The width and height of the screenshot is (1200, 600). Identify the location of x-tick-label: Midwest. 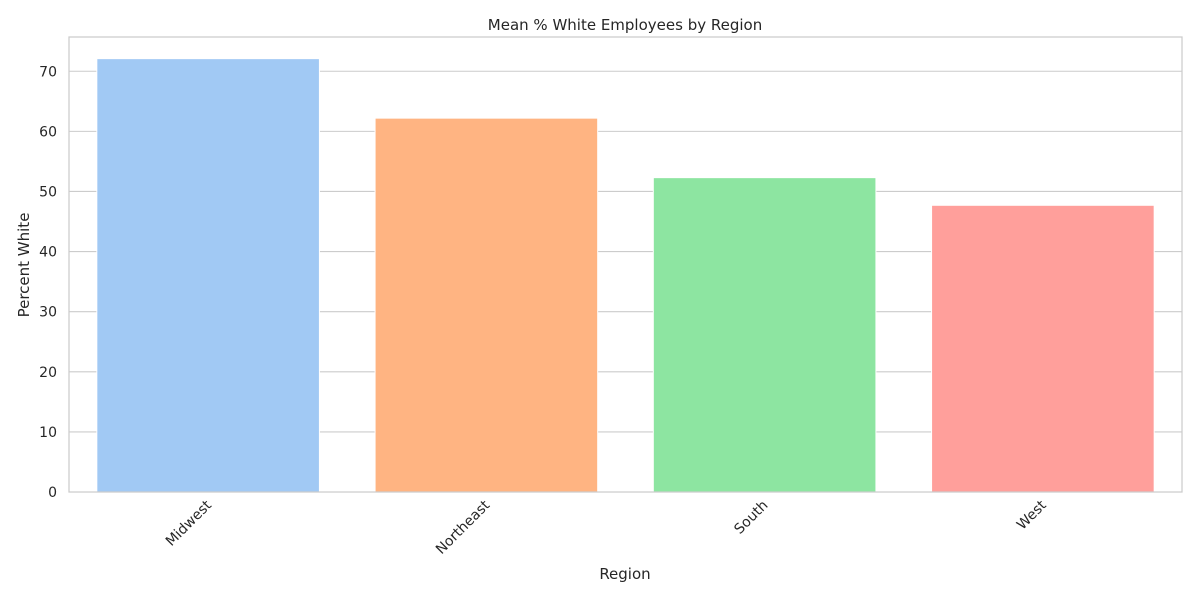
(189, 523).